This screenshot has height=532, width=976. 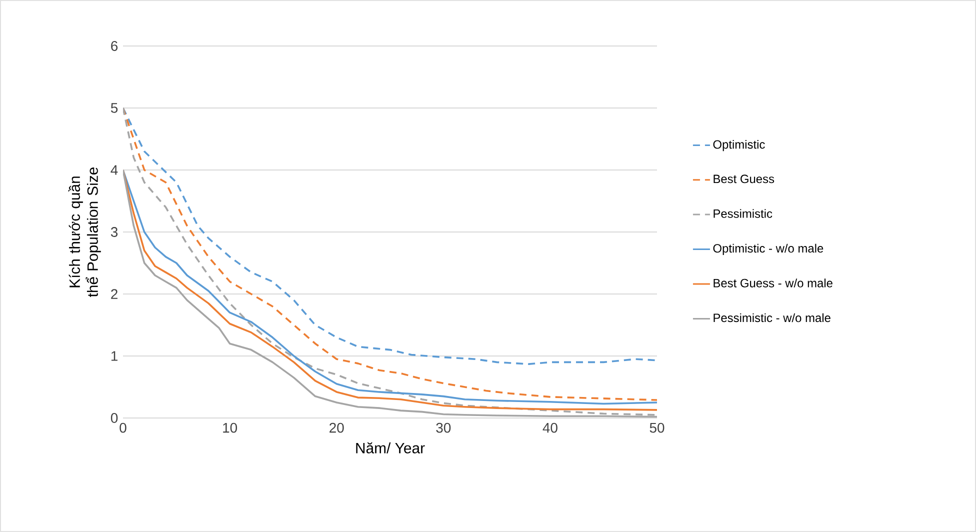 What do you see at coordinates (768, 249) in the screenshot?
I see `legend-label: Optimistic - w/o male` at bounding box center [768, 249].